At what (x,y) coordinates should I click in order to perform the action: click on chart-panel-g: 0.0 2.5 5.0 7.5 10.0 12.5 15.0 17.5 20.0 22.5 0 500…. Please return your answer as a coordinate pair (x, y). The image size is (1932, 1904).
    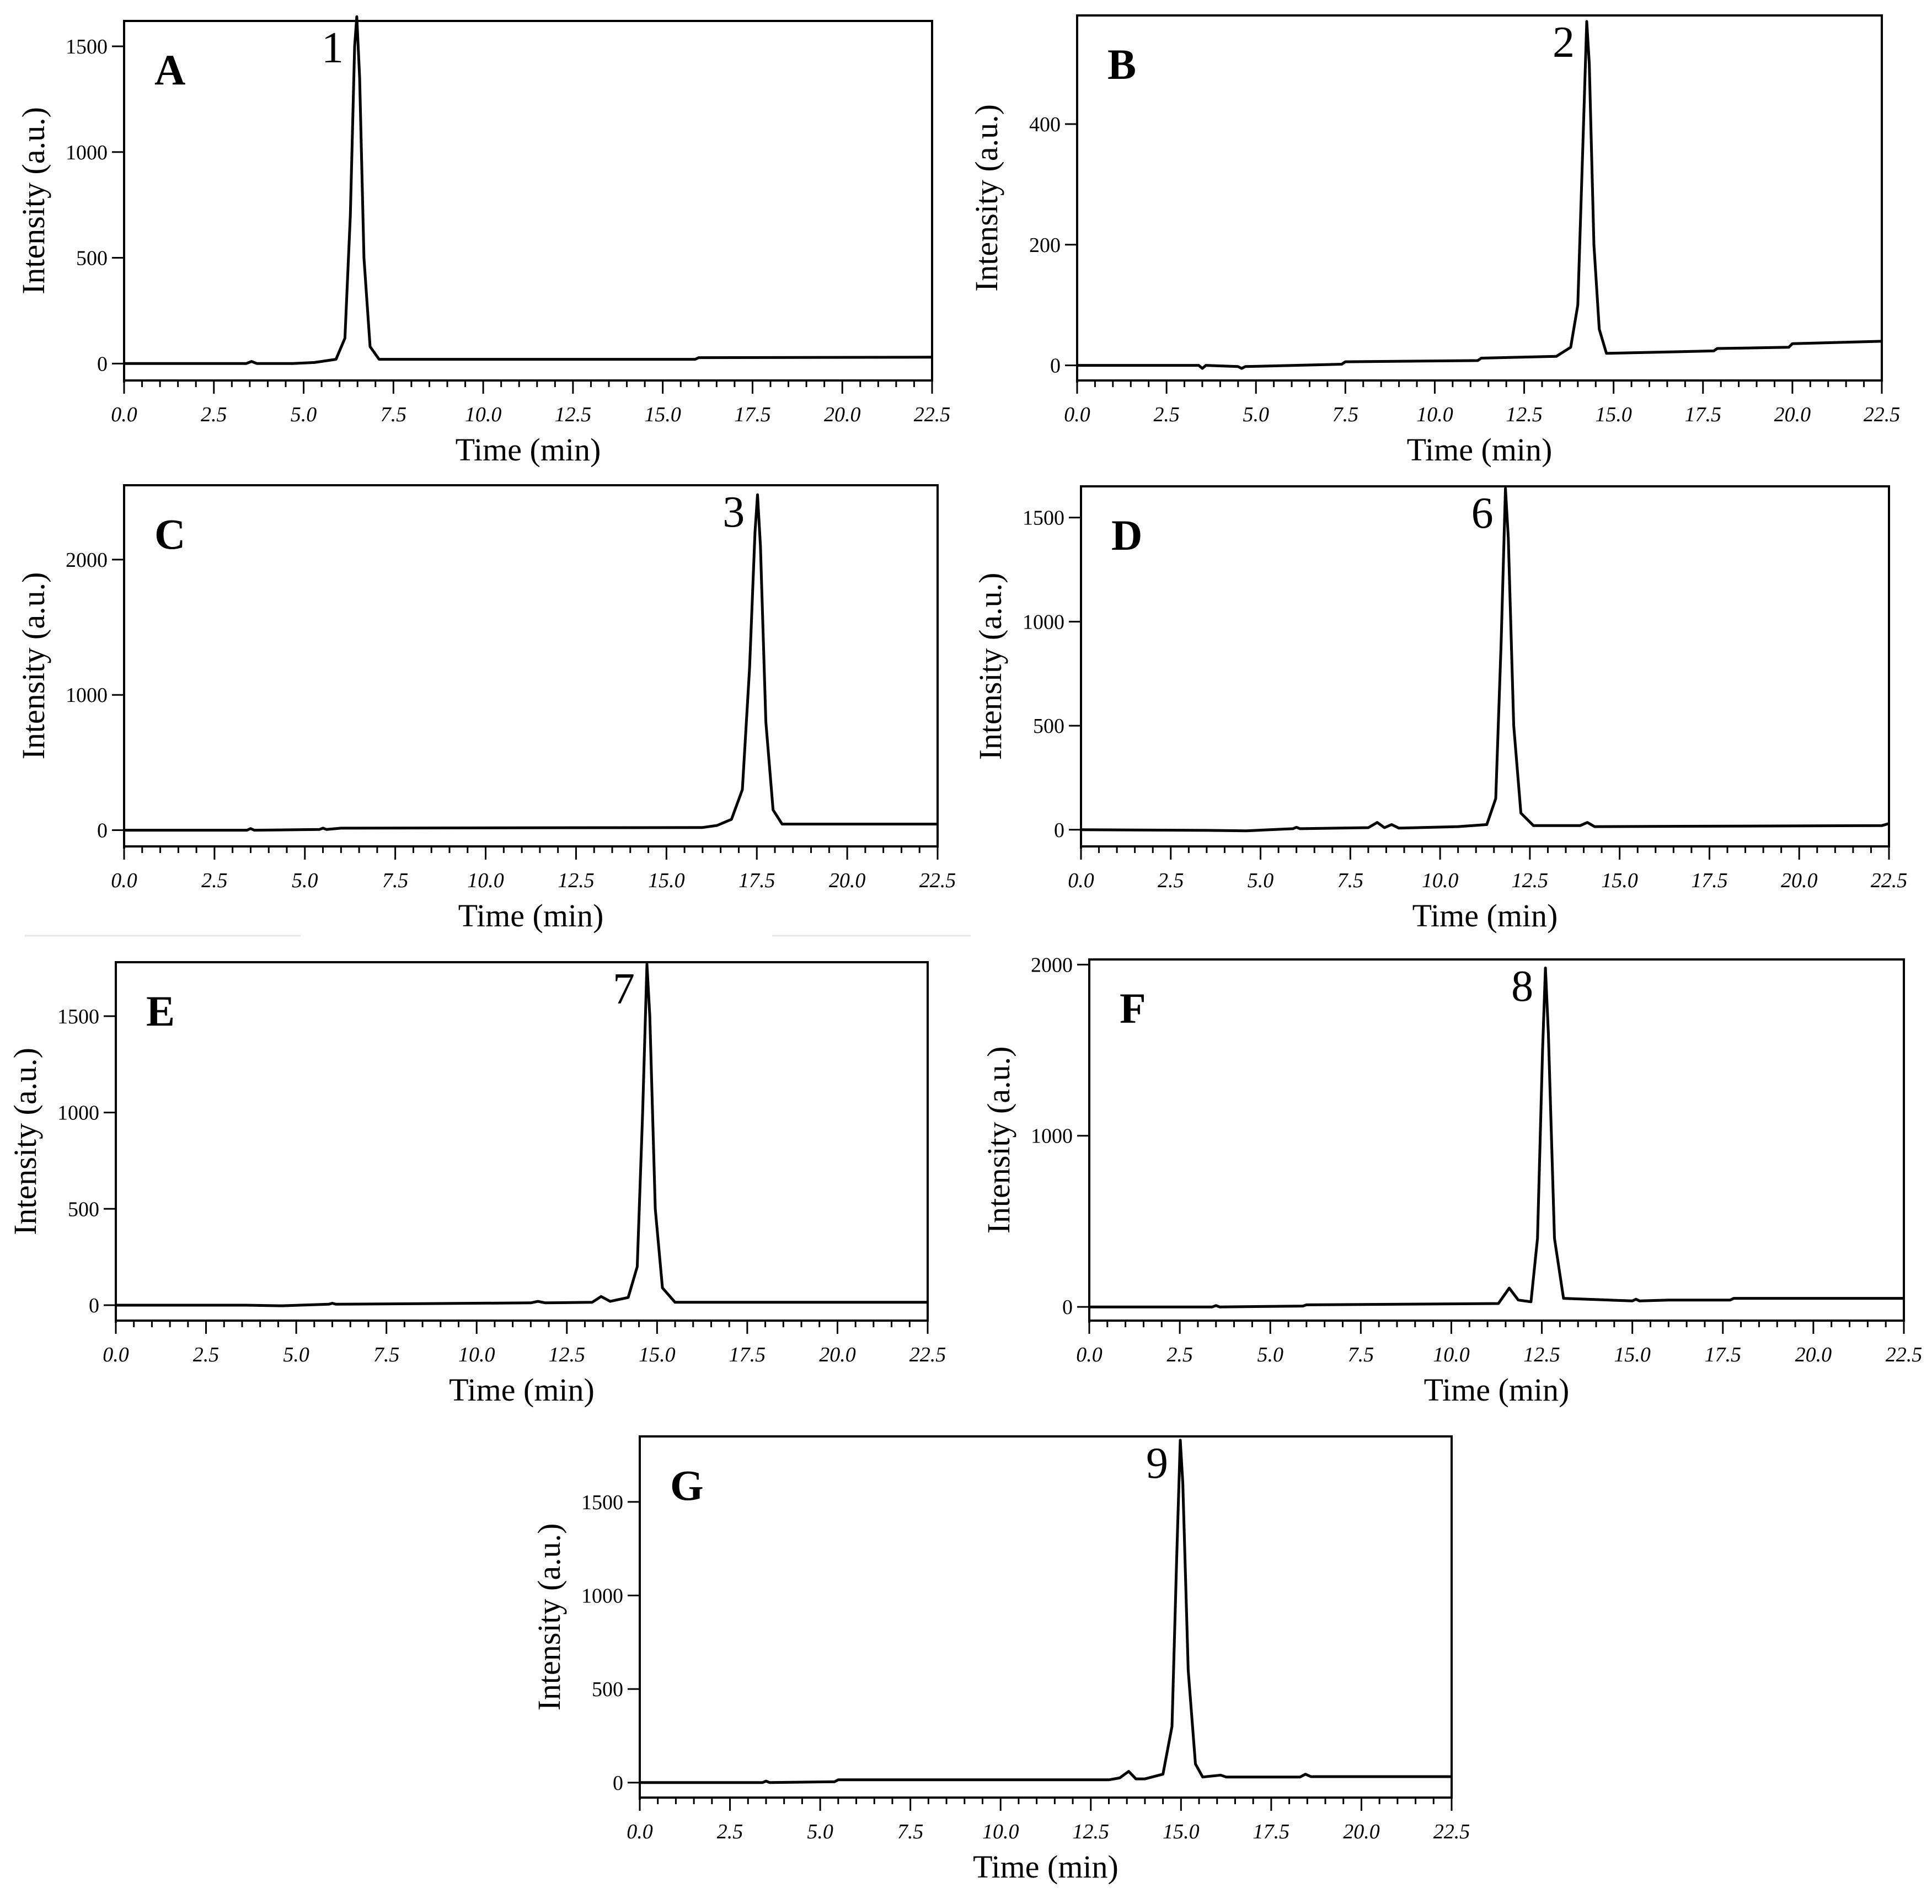
    Looking at the image, I should click on (1001, 1660).